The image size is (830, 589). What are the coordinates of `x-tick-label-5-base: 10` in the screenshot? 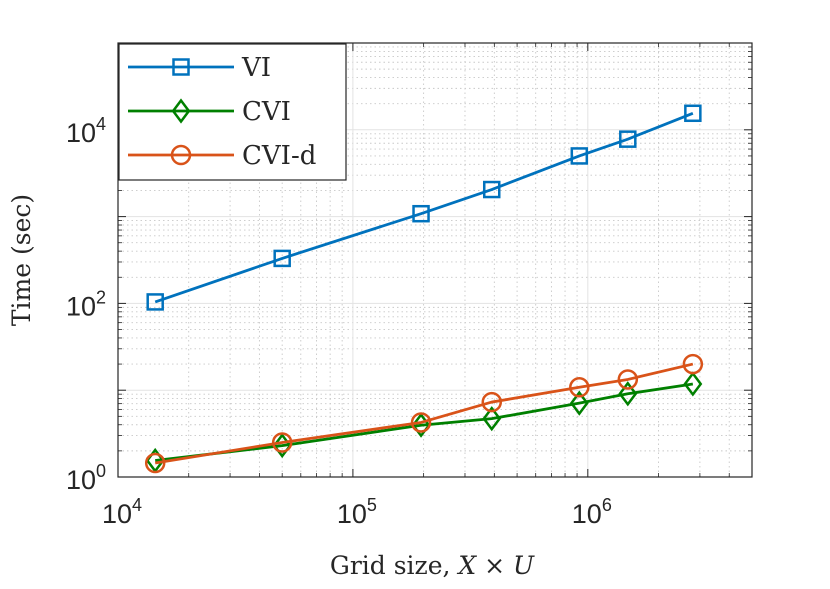 It's located at (352, 514).